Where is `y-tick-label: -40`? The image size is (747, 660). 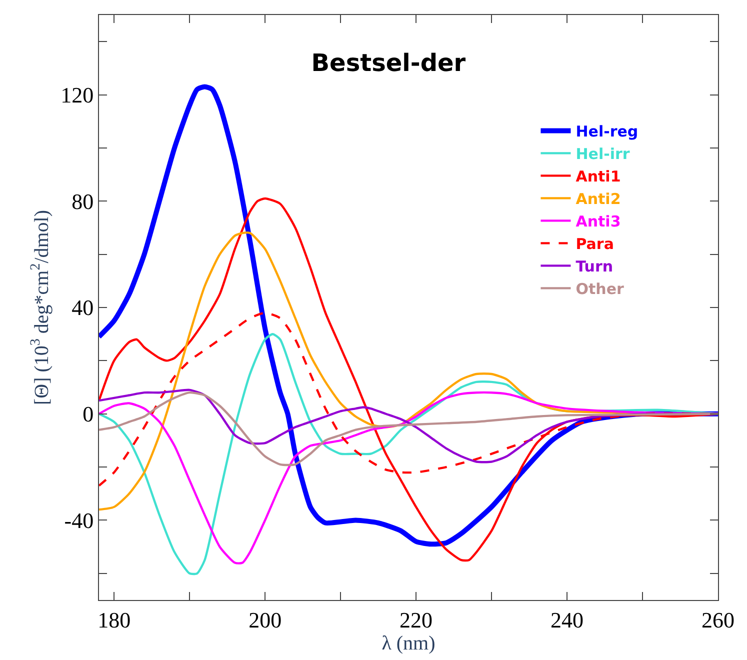 y-tick-label: -40 is located at coordinates (79, 520).